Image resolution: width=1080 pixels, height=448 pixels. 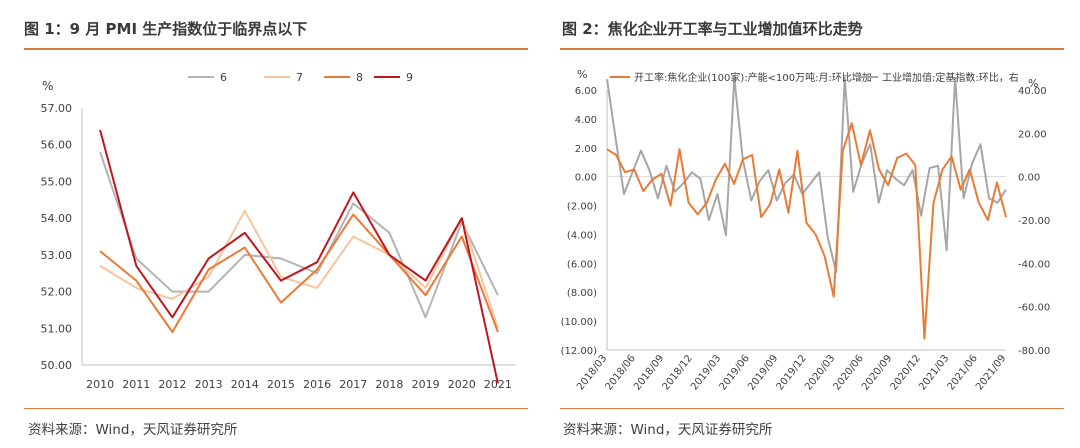 What do you see at coordinates (47, 86) in the screenshot?
I see `left-y-unit: %` at bounding box center [47, 86].